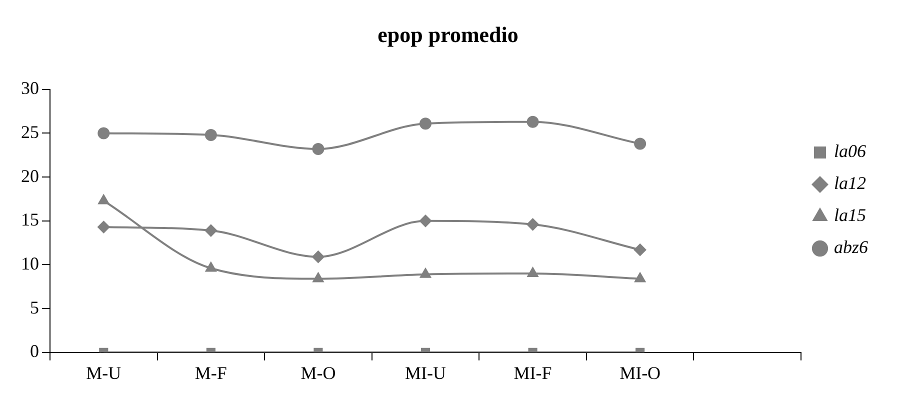 This screenshot has height=403, width=899. I want to click on y-tick-label: 5, so click(34, 307).